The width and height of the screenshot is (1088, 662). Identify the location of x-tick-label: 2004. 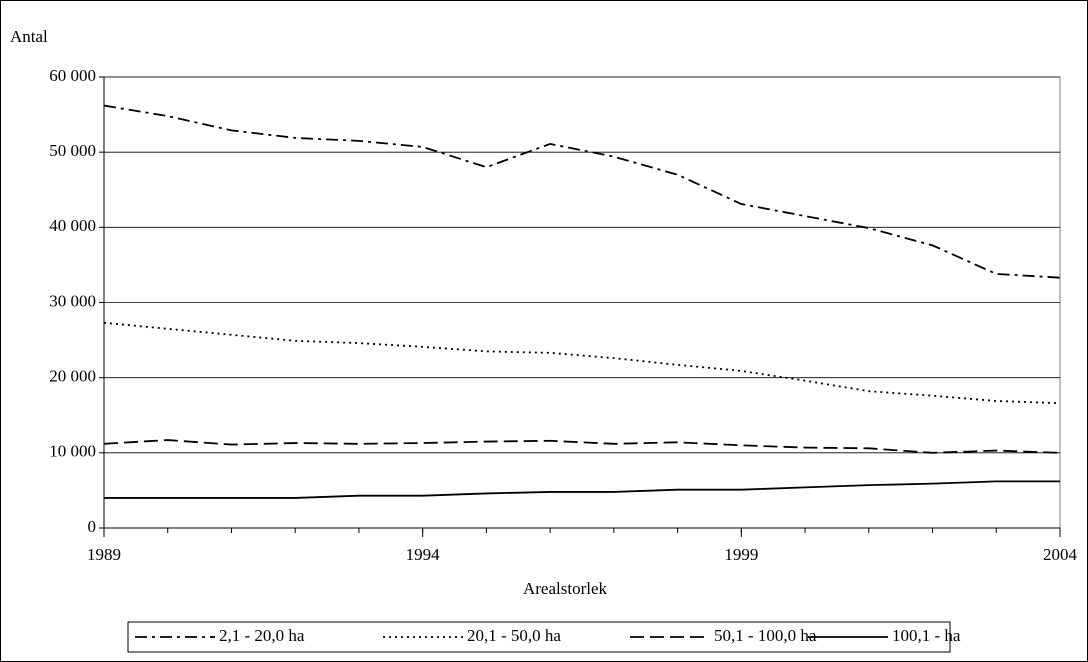
(1060, 554).